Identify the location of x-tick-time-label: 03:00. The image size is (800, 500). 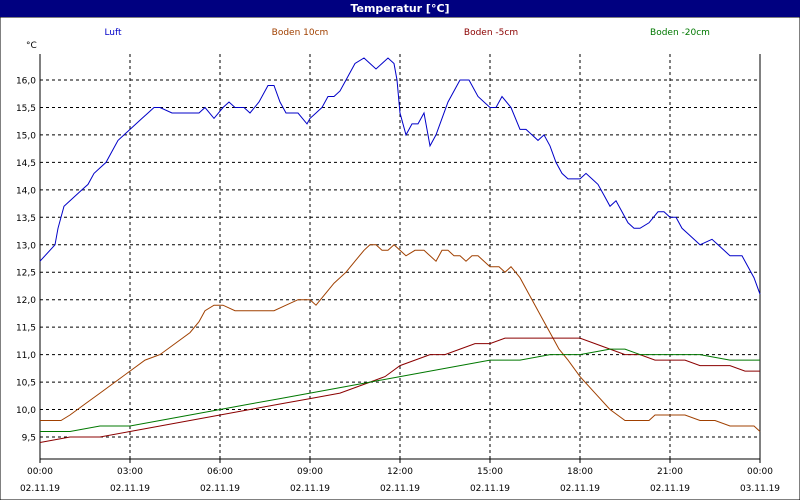
(130, 472).